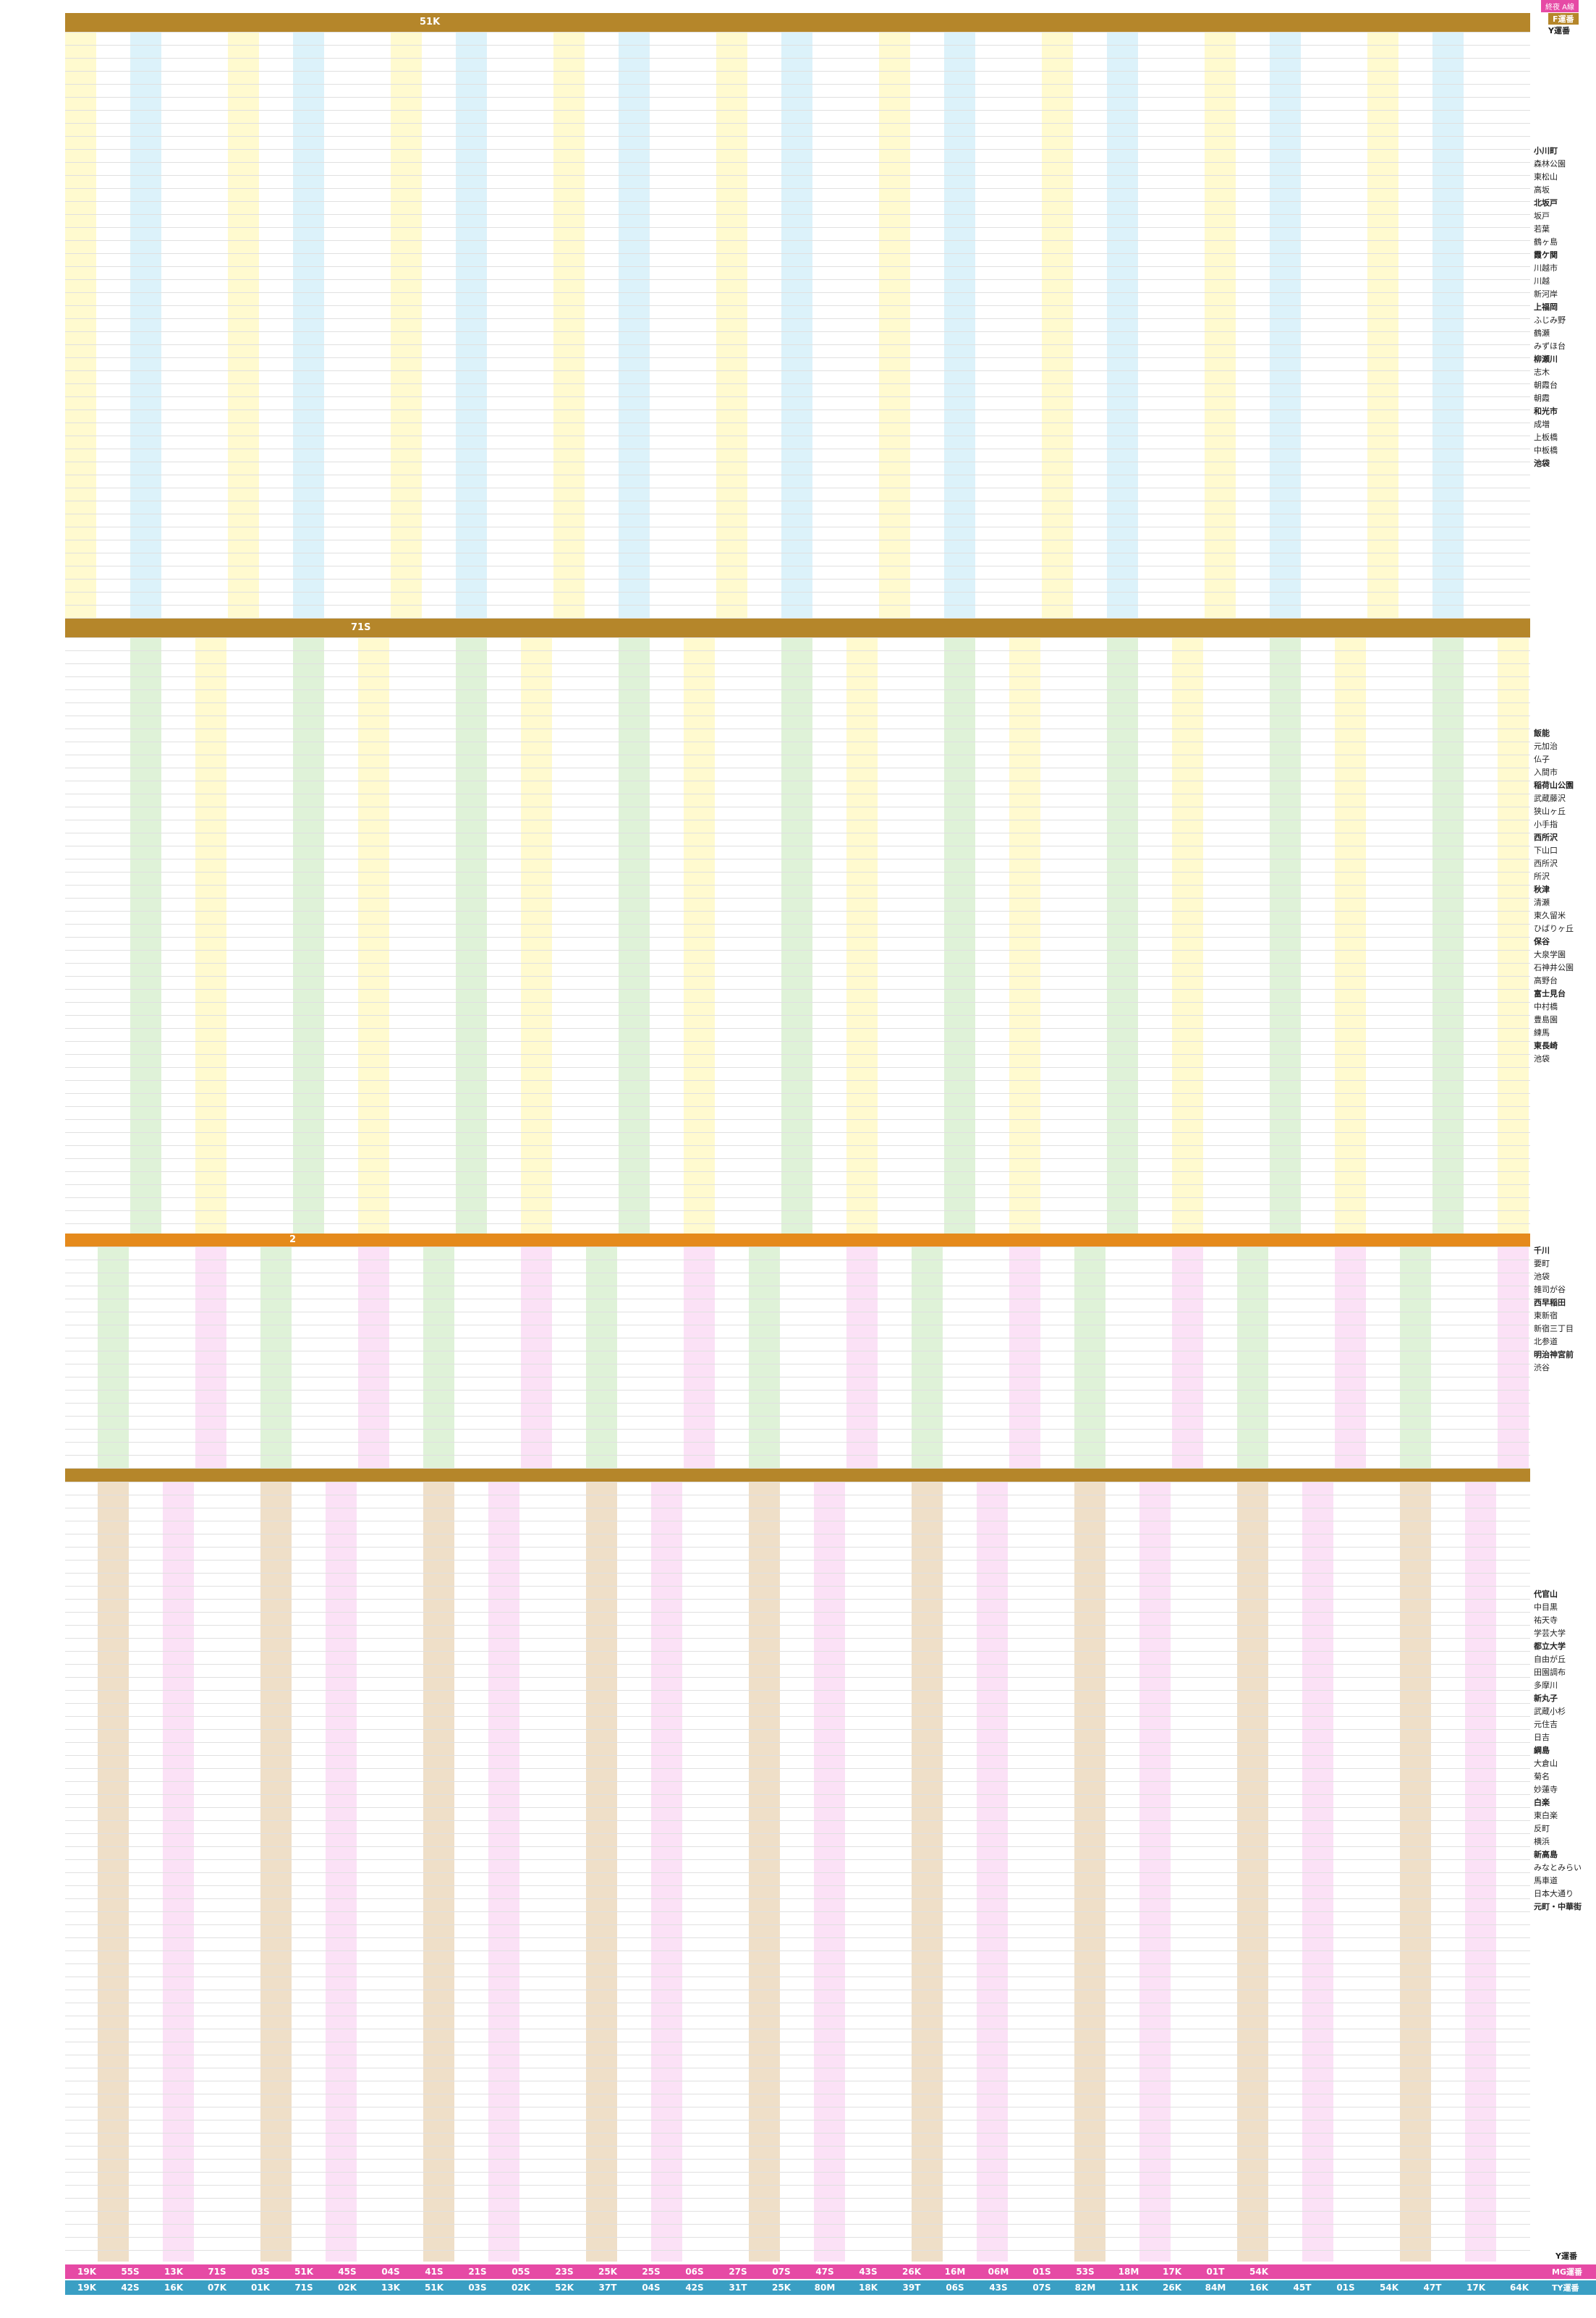 The width and height of the screenshot is (1596, 2318). I want to click on footer-tag: 06S, so click(955, 2288).